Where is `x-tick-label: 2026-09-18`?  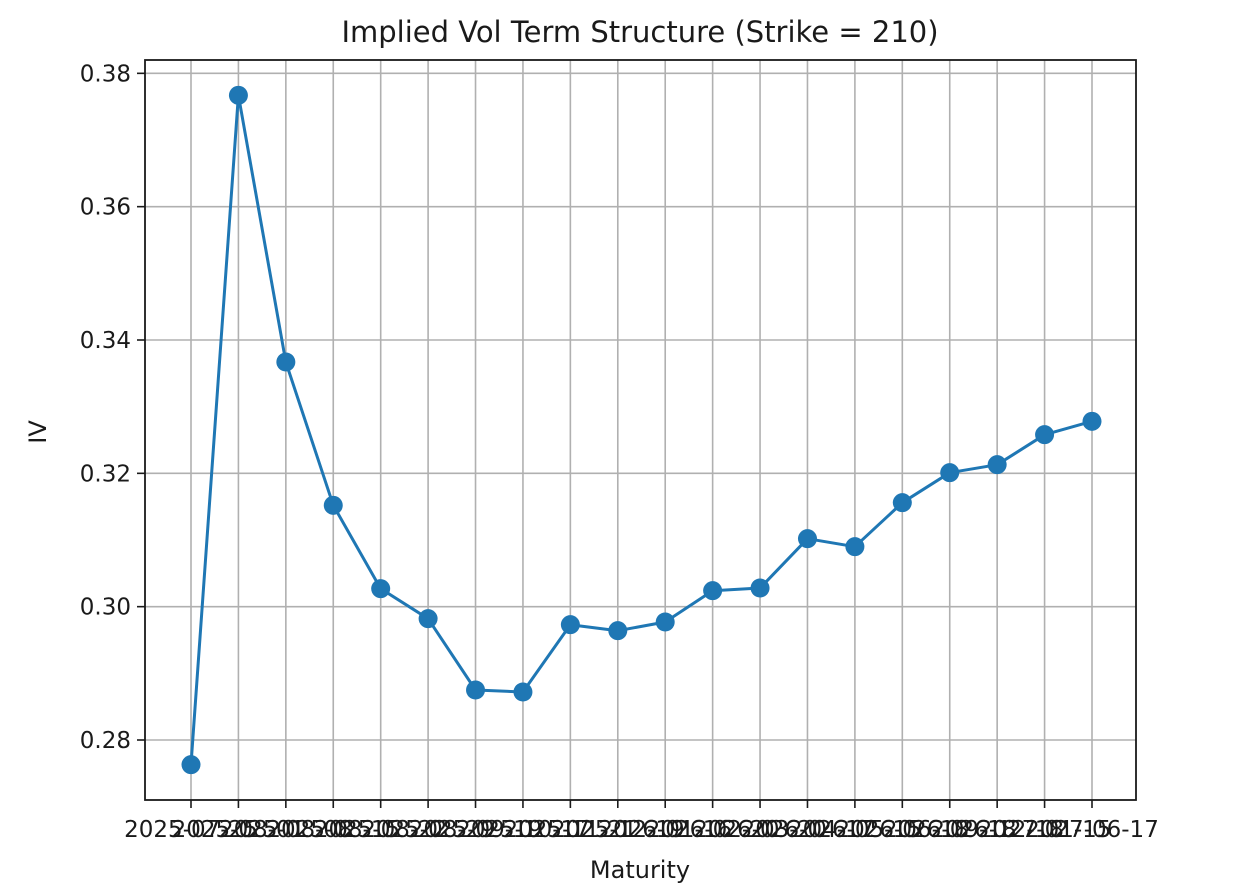 x-tick-label: 2026-09-18 is located at coordinates (950, 830).